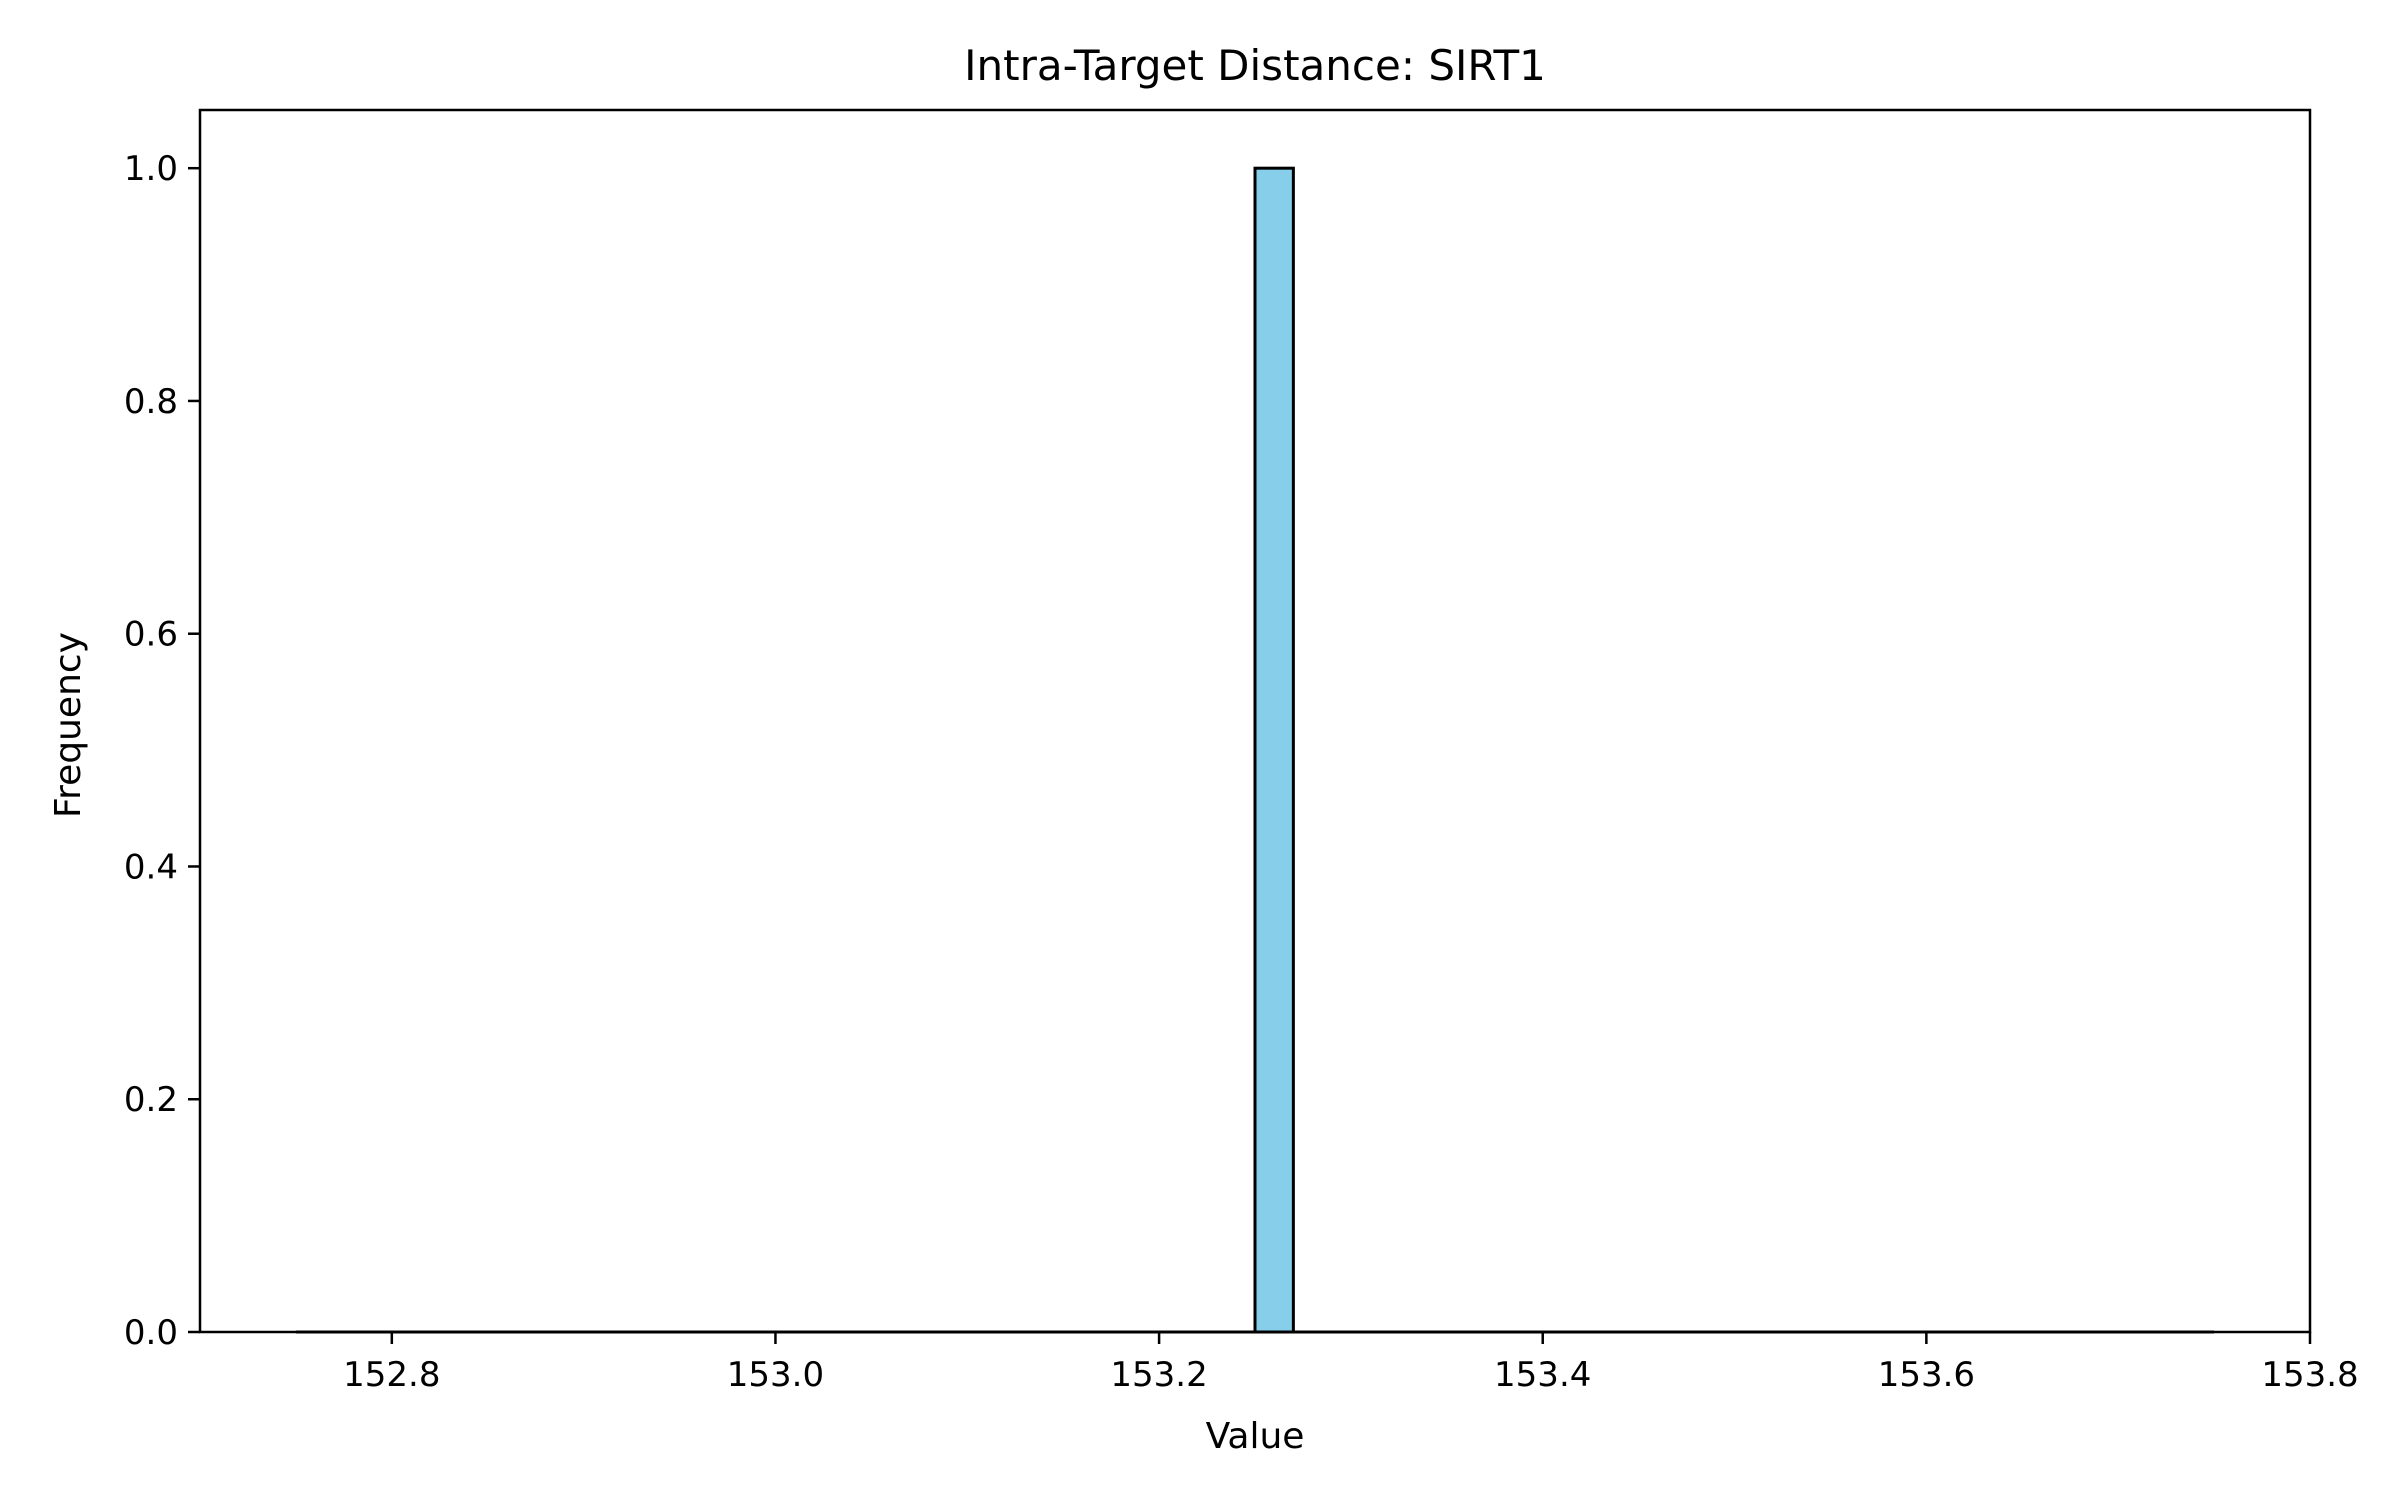 This screenshot has height=1500, width=2400. I want to click on y-tick-label-0: 0.0, so click(151, 1333).